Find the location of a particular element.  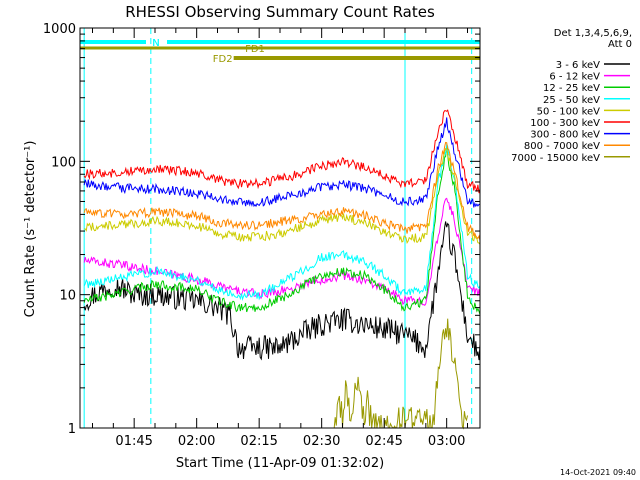

flag-label-fd2: FD2 is located at coordinates (223, 59).